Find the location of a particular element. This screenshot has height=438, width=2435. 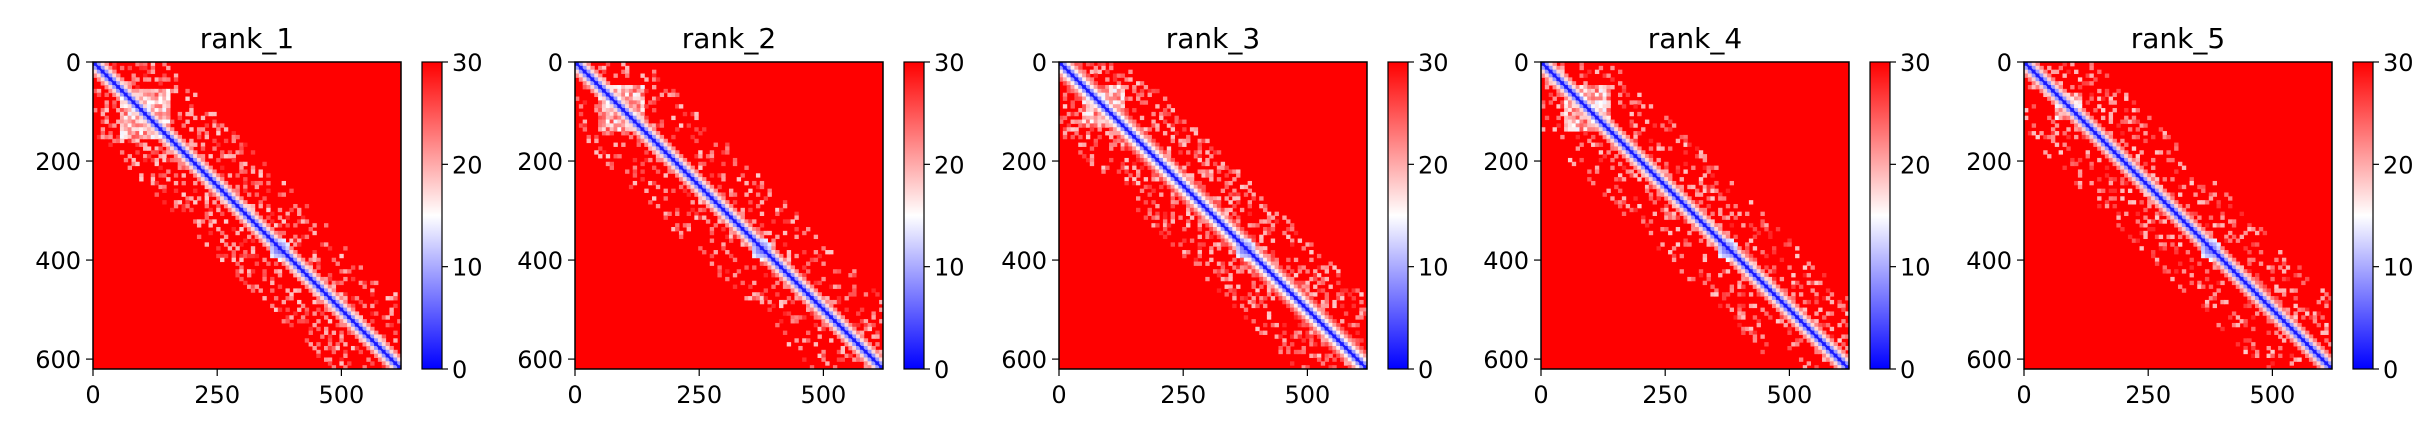

panel-title: rank_4 is located at coordinates (1695, 38).